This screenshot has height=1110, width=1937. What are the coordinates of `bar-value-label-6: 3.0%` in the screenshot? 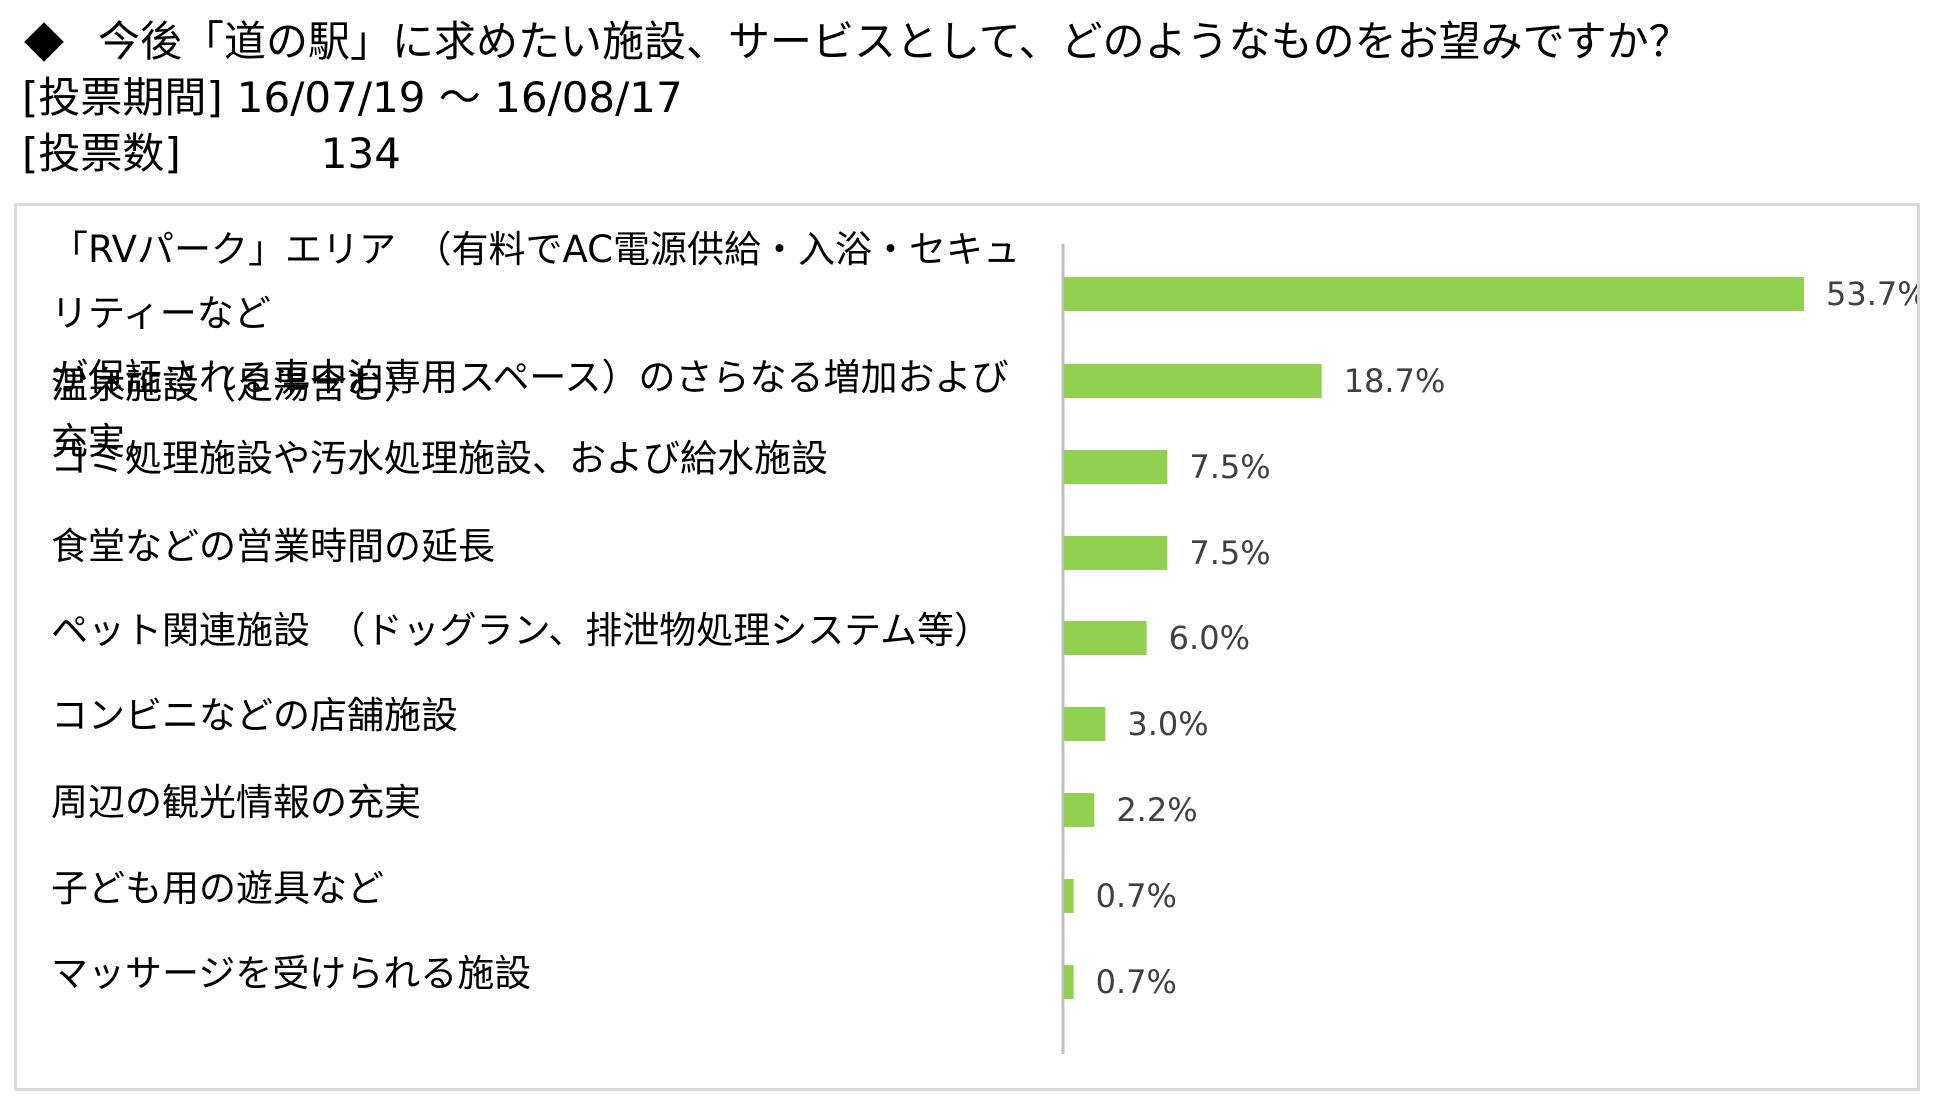 It's located at (1167, 724).